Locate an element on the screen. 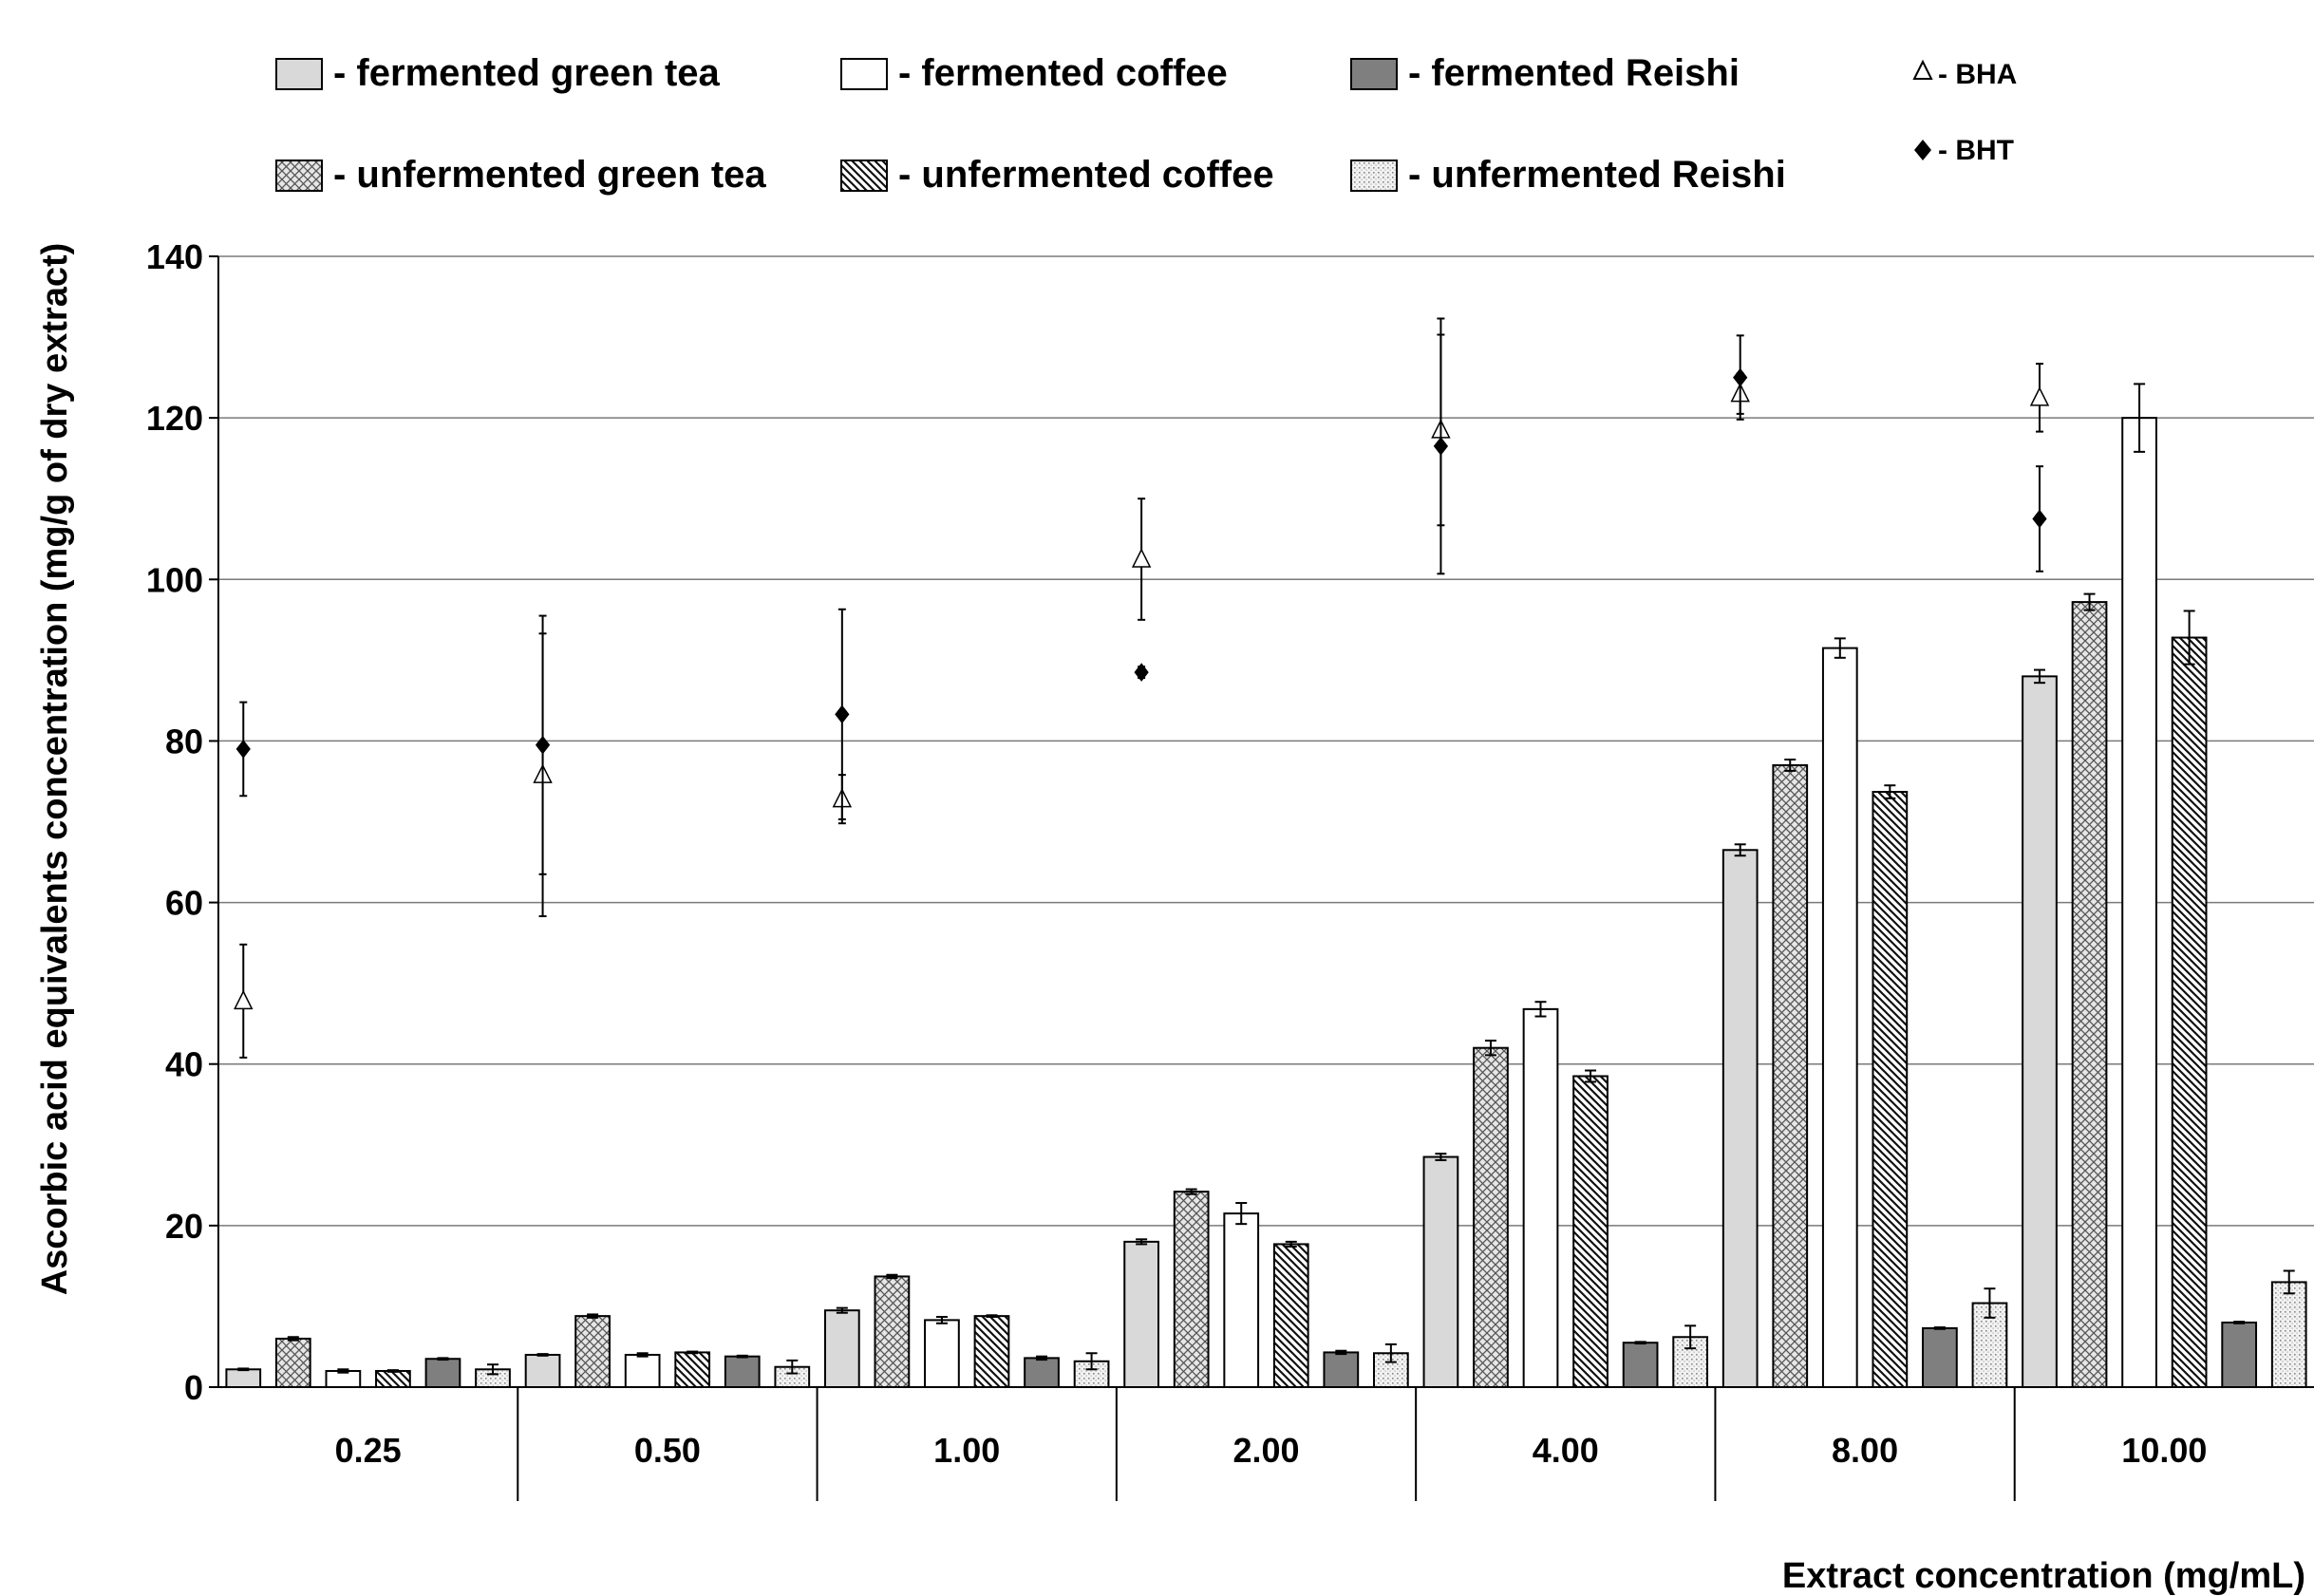 The image size is (2314, 1596). y-tick-label: 100 is located at coordinates (174, 579).